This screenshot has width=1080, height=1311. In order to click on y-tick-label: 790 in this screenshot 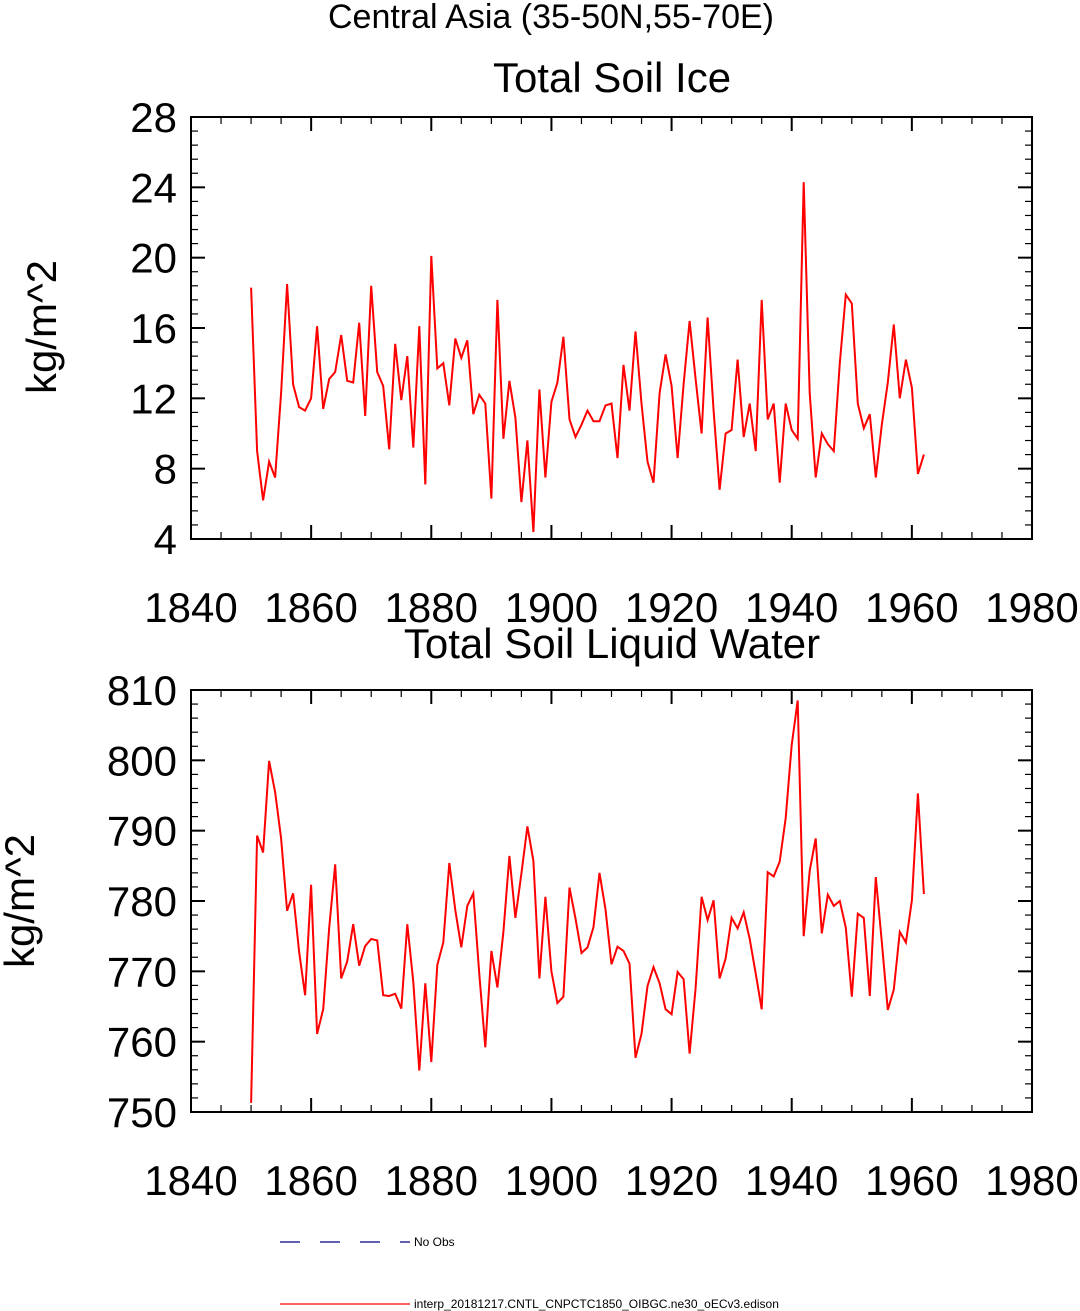, I will do `click(142, 831)`.